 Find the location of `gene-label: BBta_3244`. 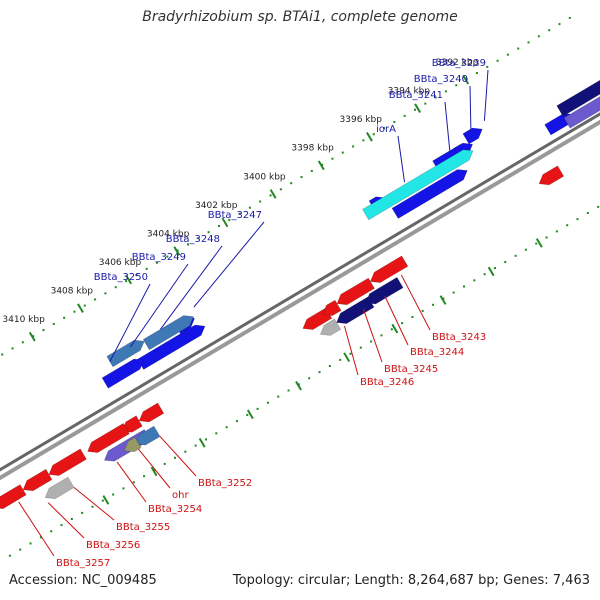

gene-label: BBta_3244 is located at coordinates (437, 352).